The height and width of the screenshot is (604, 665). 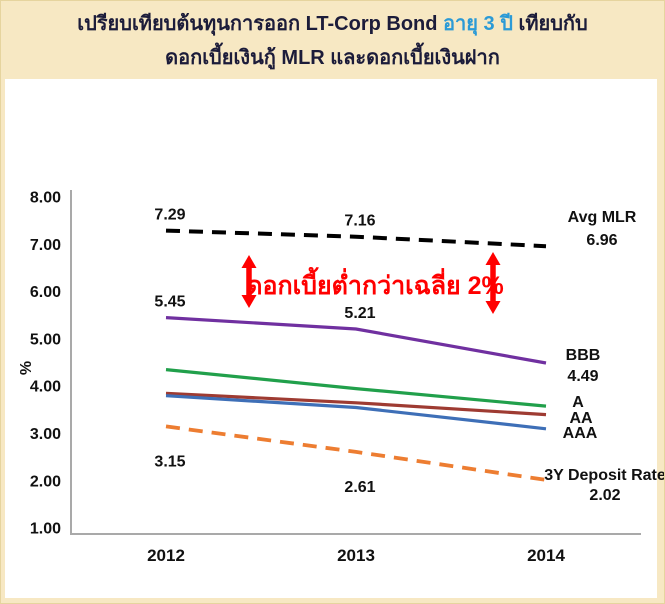 What do you see at coordinates (169, 215) in the screenshot?
I see `point-label-avg-mlr: 7.29` at bounding box center [169, 215].